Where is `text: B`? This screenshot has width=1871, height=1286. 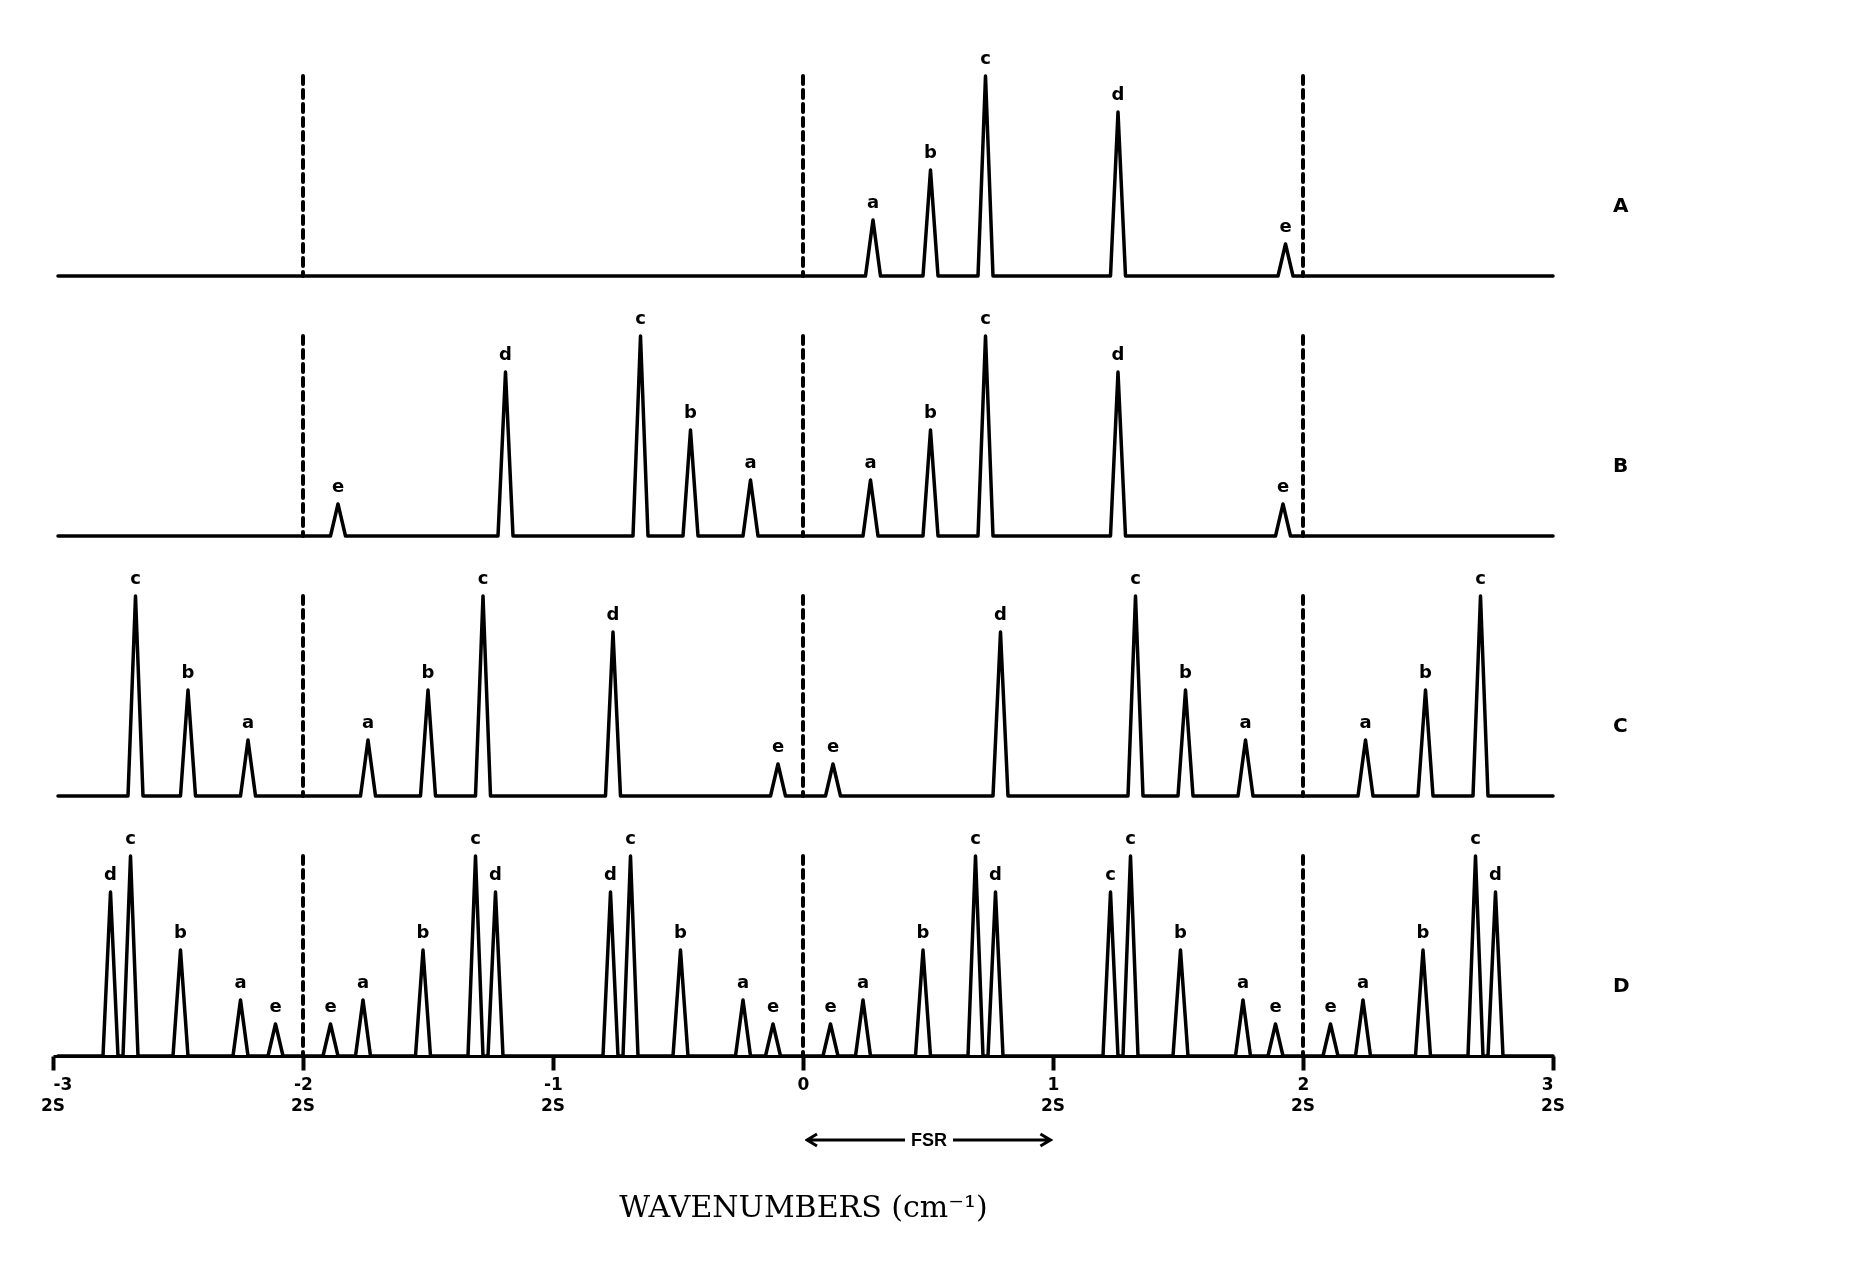
text: B is located at coordinates (1621, 465).